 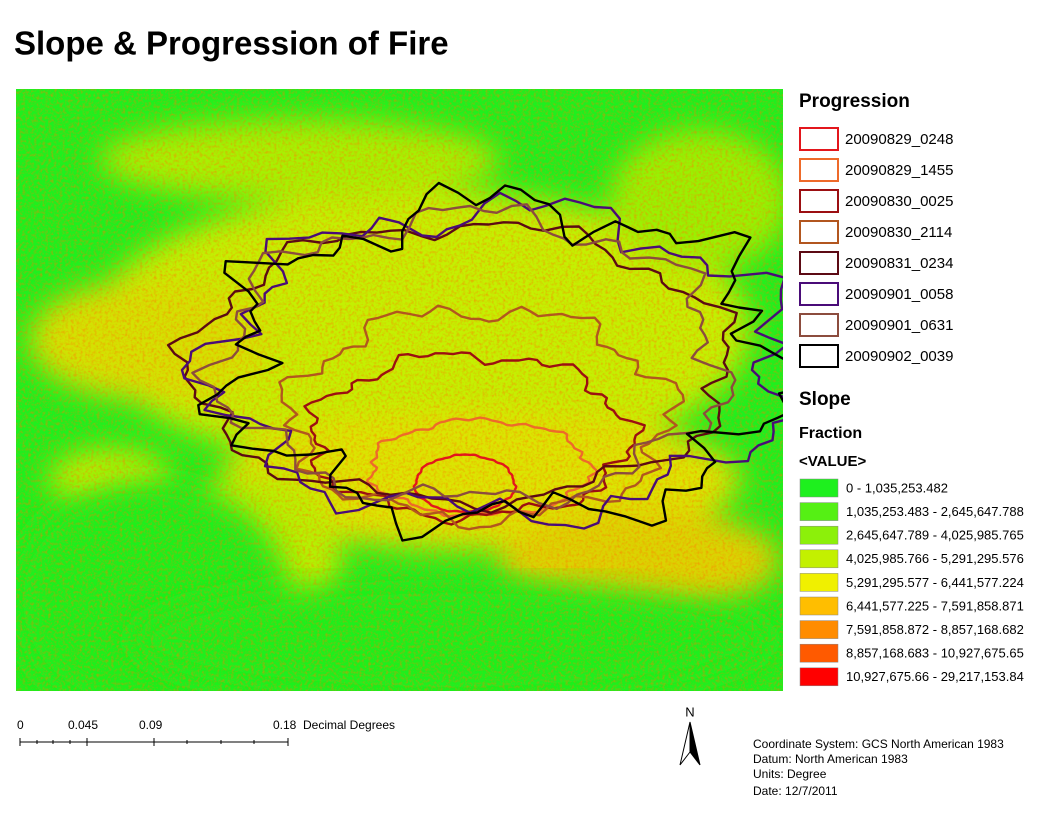 What do you see at coordinates (899, 325) in the screenshot?
I see `legend-label: 20090901_0631` at bounding box center [899, 325].